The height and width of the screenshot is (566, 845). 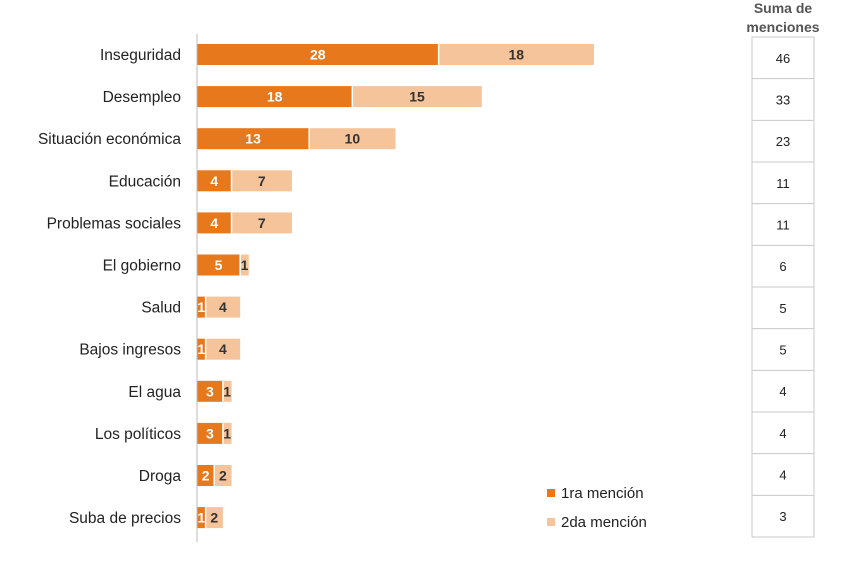 I want to click on category-label: Droga, so click(x=160, y=476).